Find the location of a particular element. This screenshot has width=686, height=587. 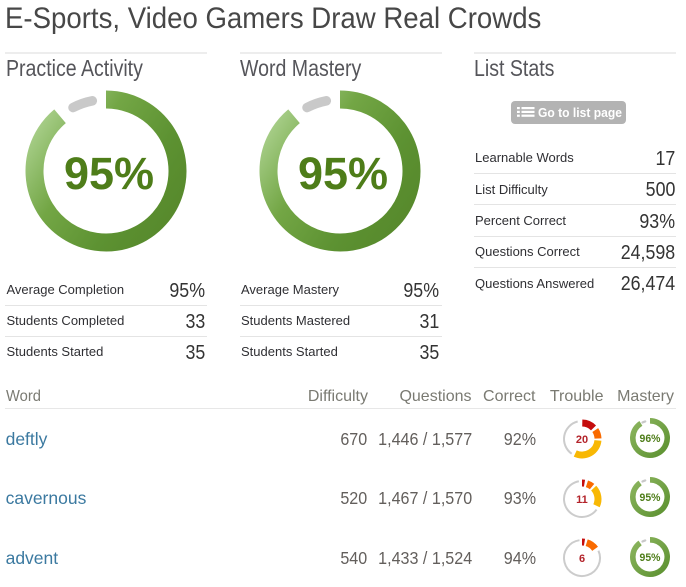

svg-text: 20 is located at coordinates (582, 440).